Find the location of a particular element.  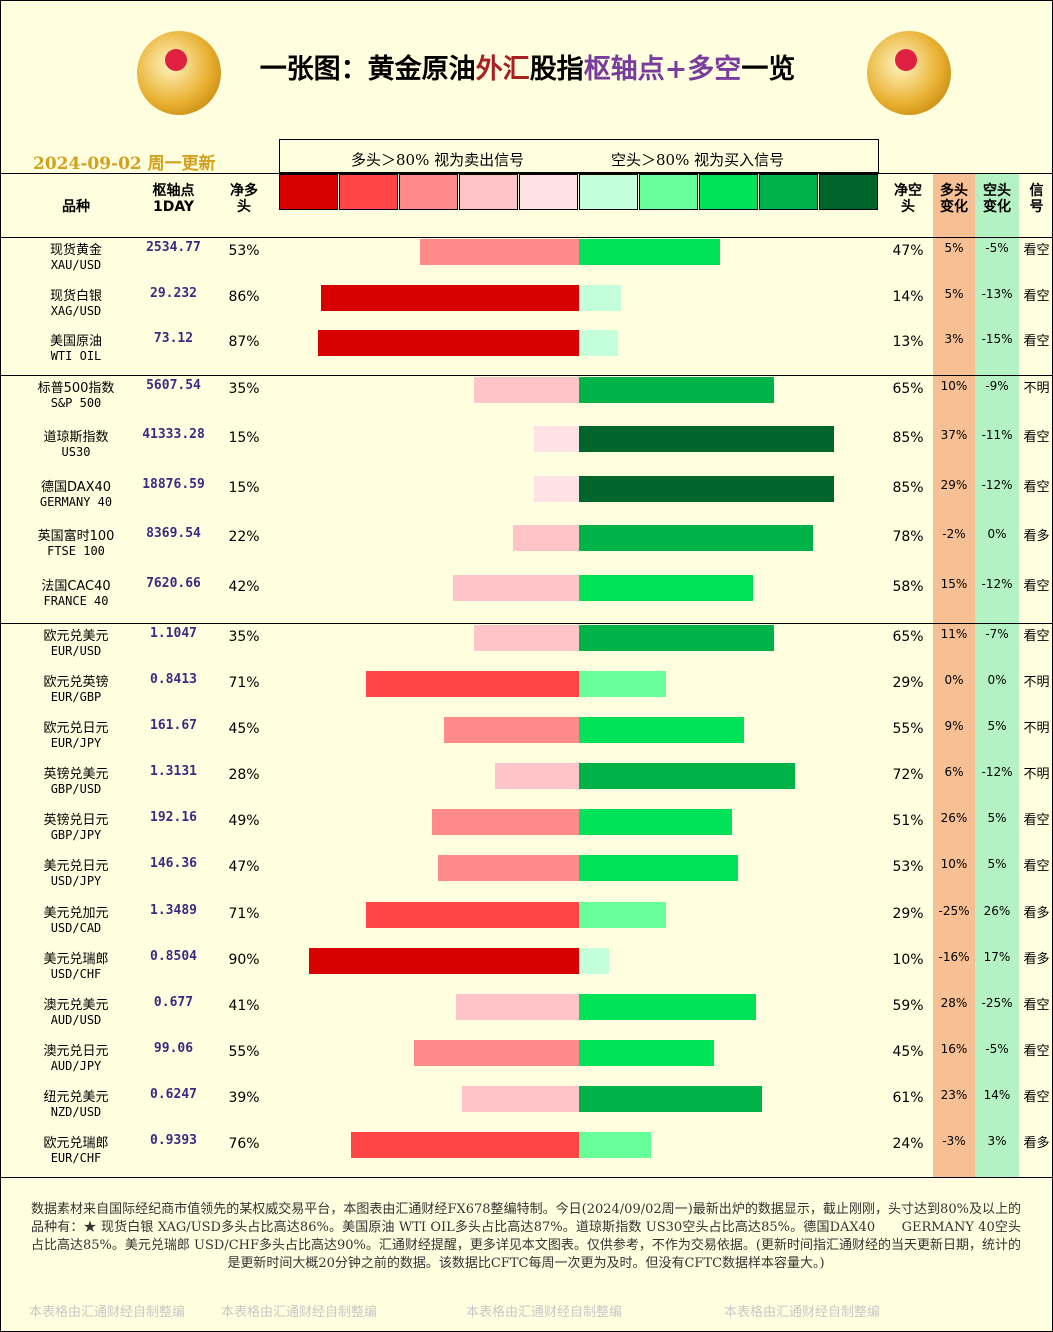

long-change: 26% is located at coordinates (954, 818).